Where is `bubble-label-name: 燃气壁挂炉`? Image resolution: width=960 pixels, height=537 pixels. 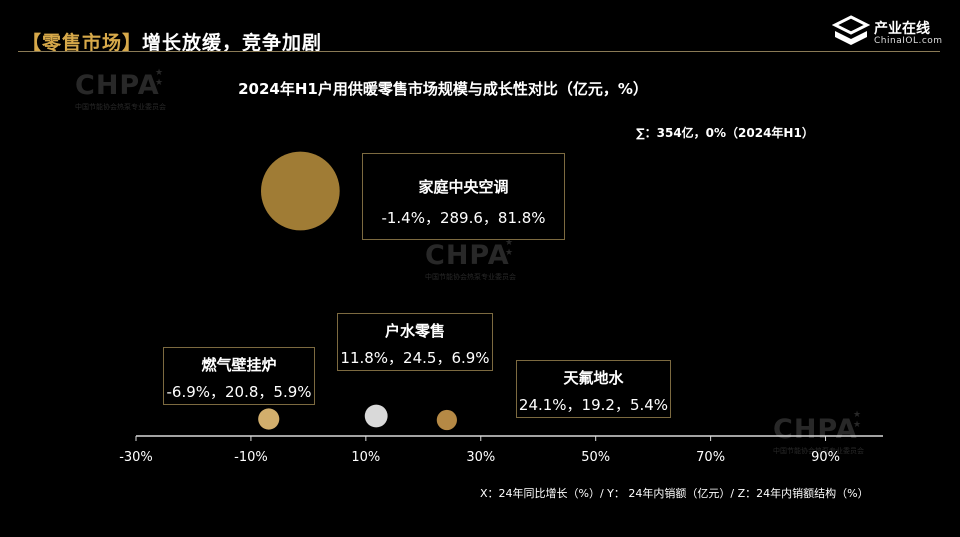 bubble-label-name: 燃气壁挂炉 is located at coordinates (239, 365).